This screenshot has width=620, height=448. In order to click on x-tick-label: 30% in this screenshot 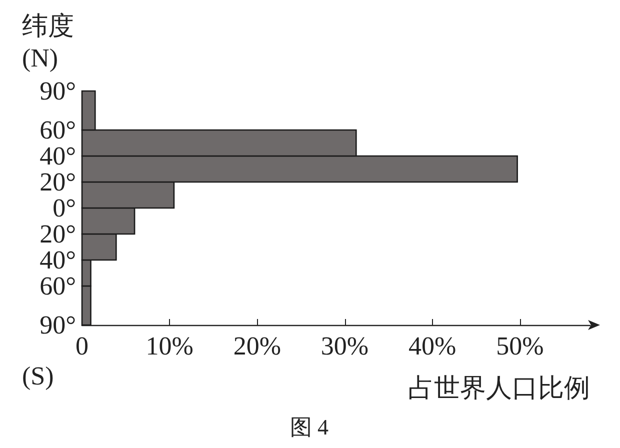, I will do `click(344, 346)`.